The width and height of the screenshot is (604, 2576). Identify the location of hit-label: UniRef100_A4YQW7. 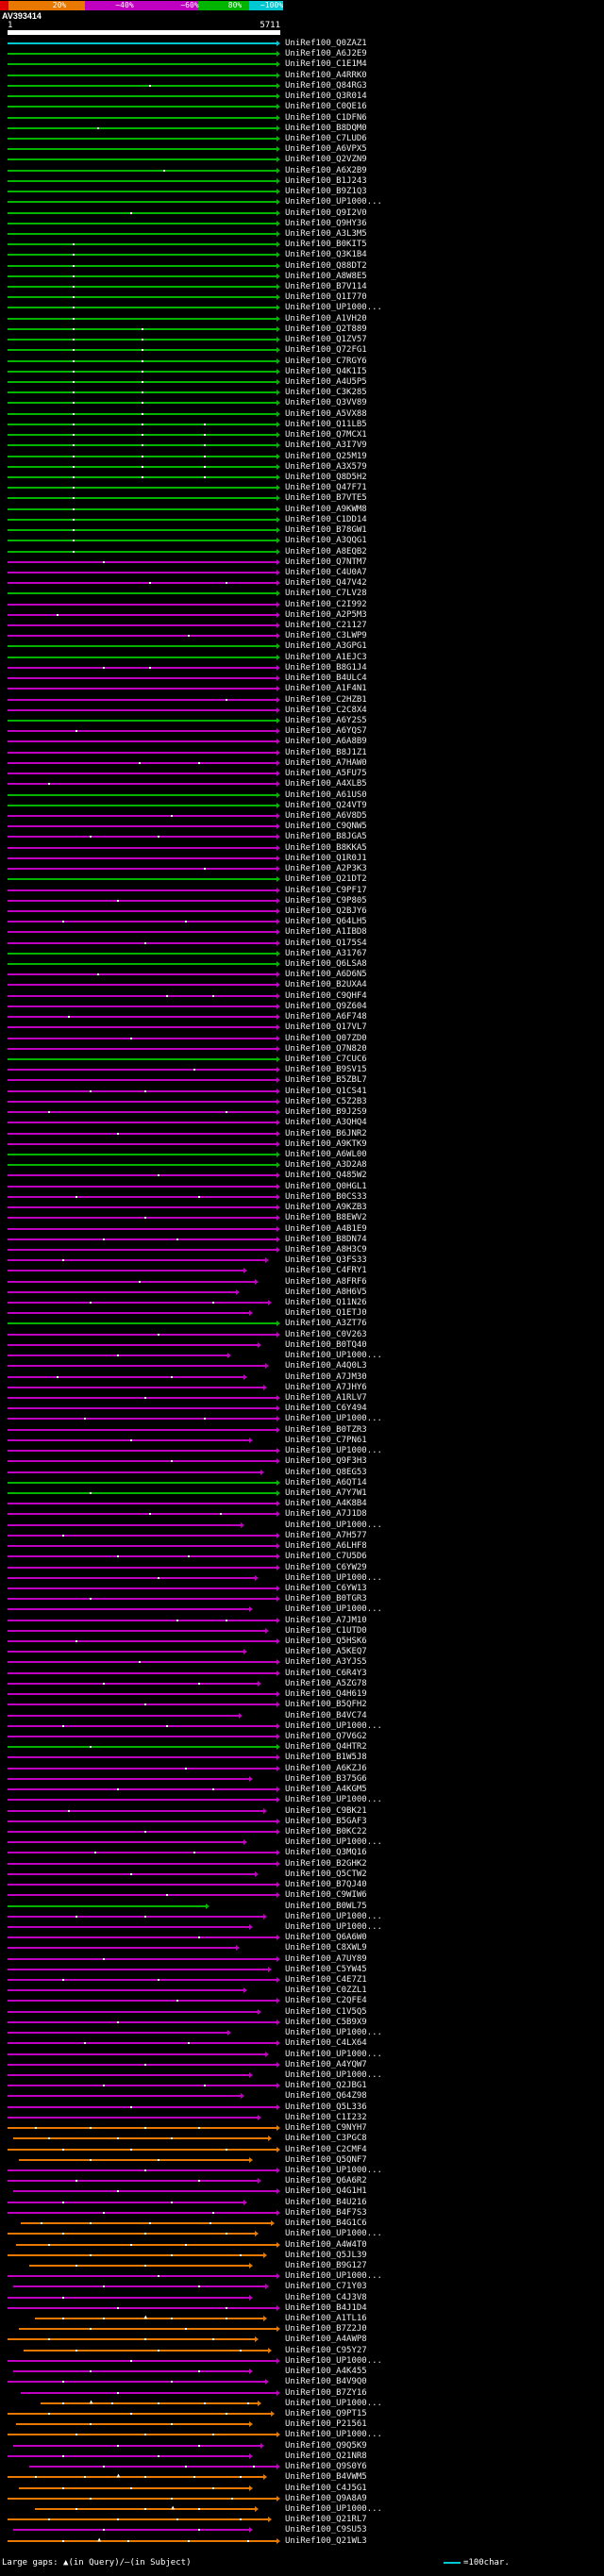
(326, 2064).